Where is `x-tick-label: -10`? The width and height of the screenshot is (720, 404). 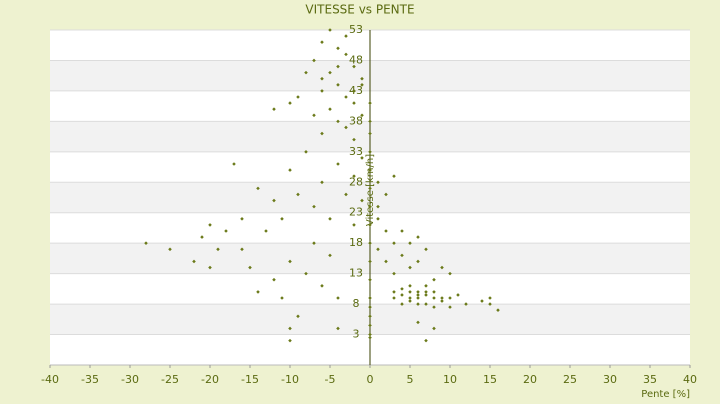
x-tick-label: -10 is located at coordinates (290, 379).